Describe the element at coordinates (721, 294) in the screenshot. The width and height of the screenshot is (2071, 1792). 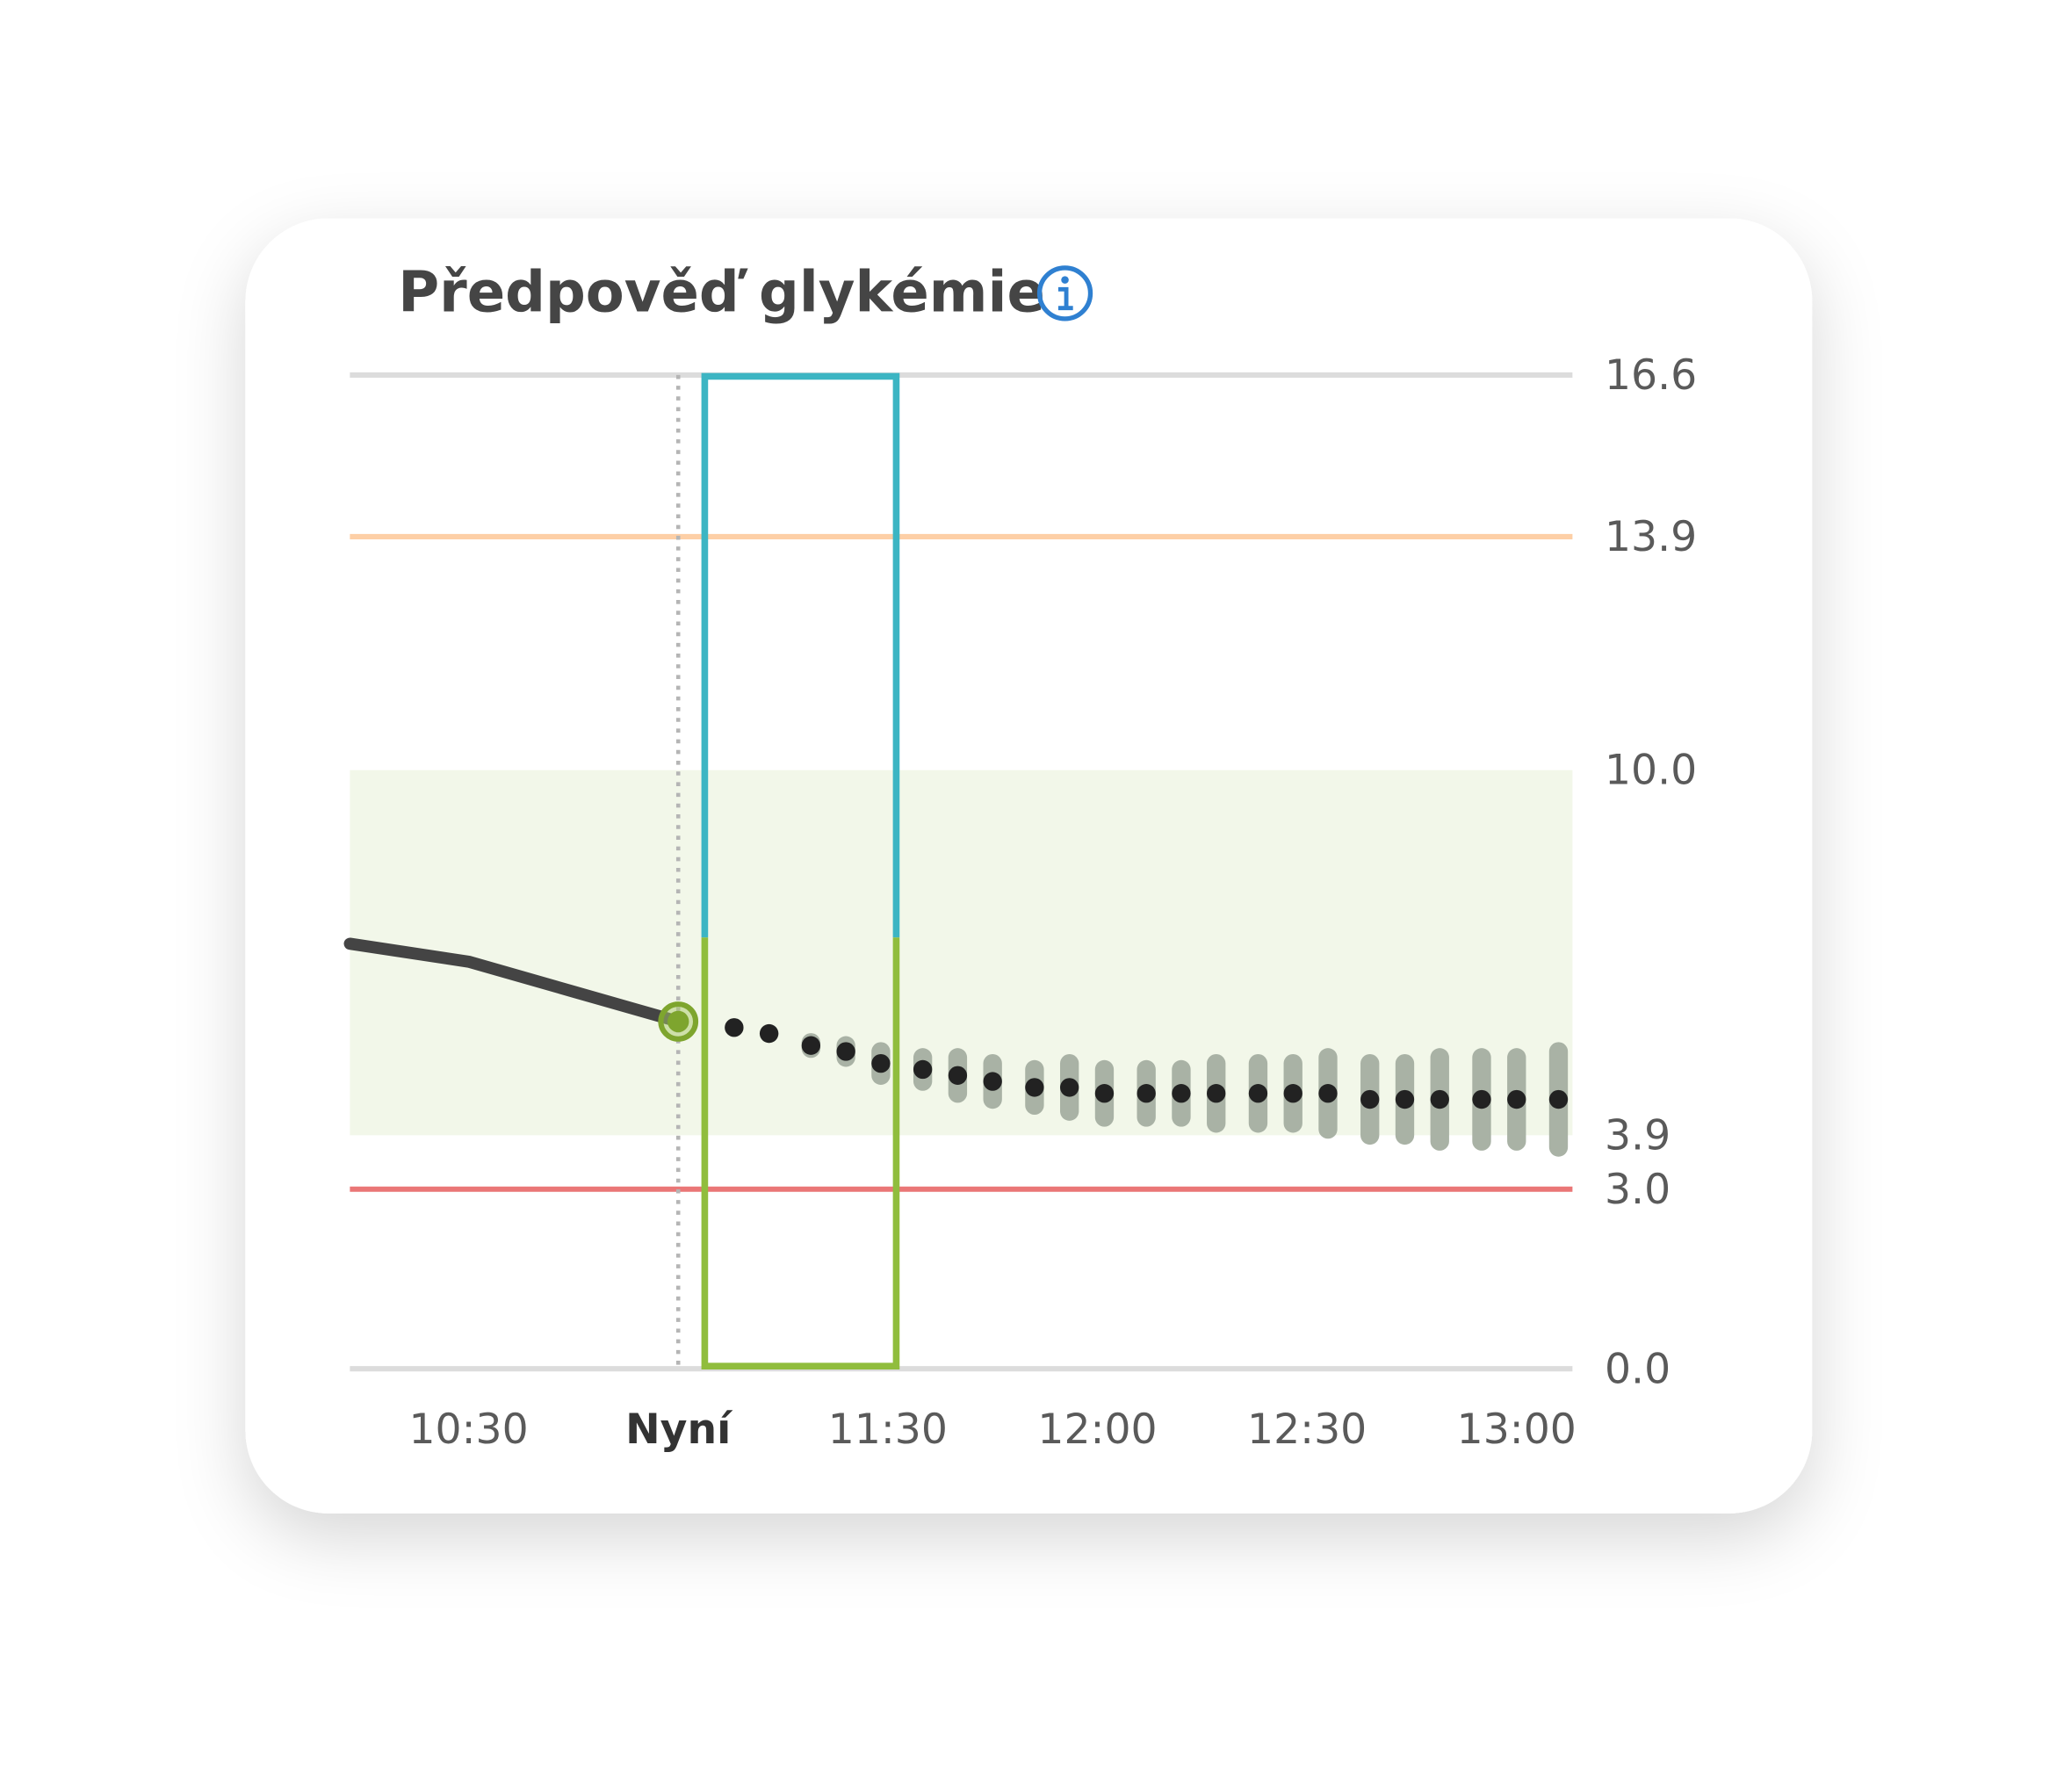
I see `chart-title: Předpověď glykémie` at that location.